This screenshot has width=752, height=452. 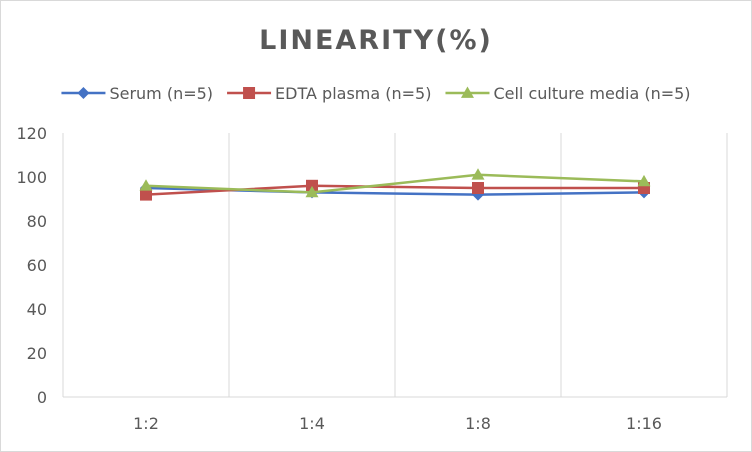 What do you see at coordinates (376, 40) in the screenshot?
I see `chart-title: LINEARITY(%)` at bounding box center [376, 40].